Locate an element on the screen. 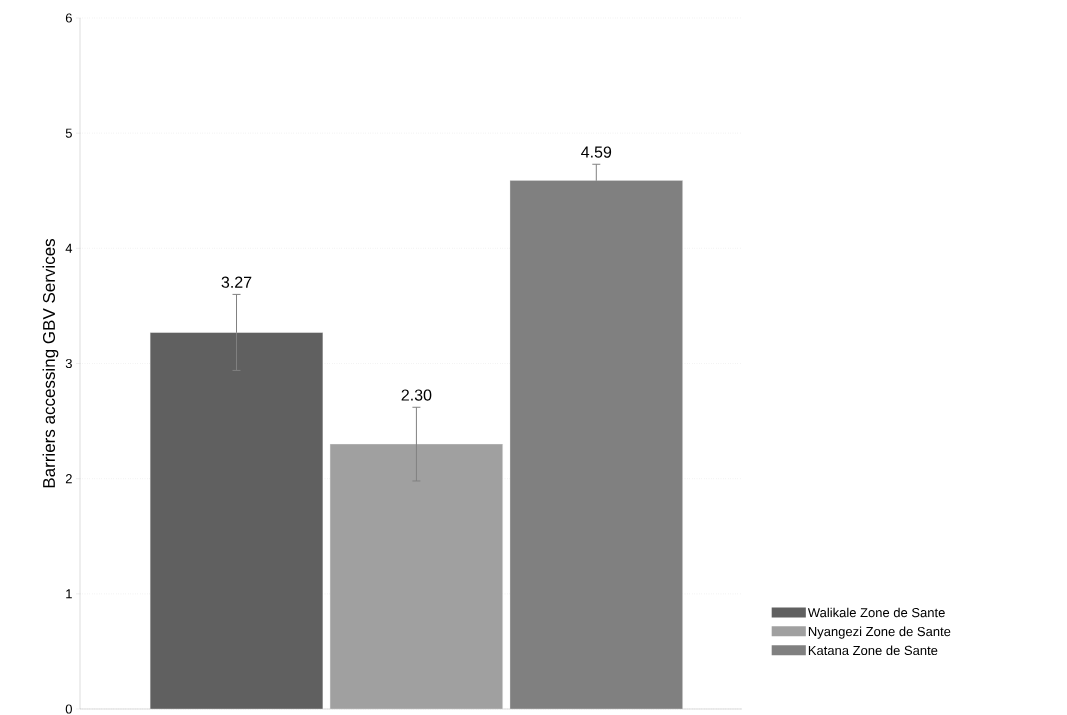  data-label: 3.27 is located at coordinates (236, 282).